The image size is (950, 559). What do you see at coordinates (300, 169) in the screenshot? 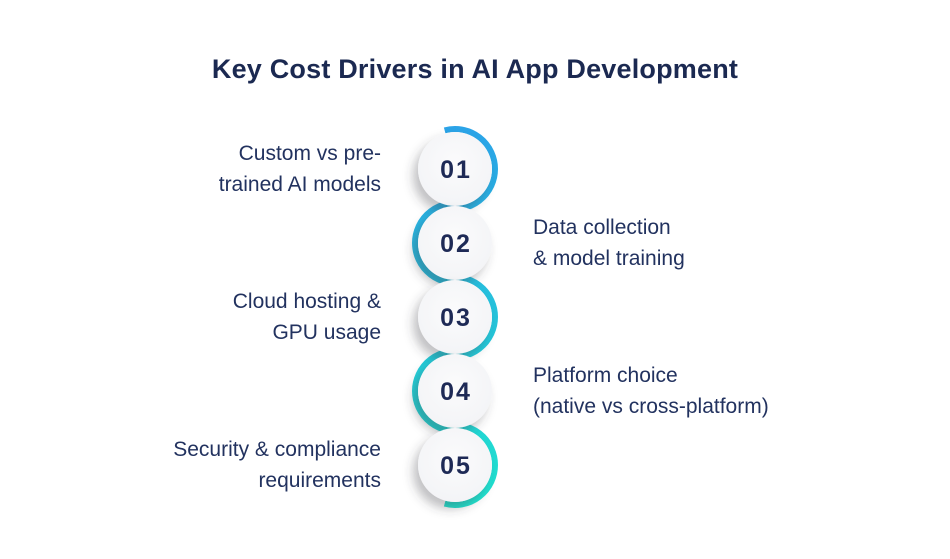
I see `step-label-1: Custom vs pre- trained AI models` at bounding box center [300, 169].